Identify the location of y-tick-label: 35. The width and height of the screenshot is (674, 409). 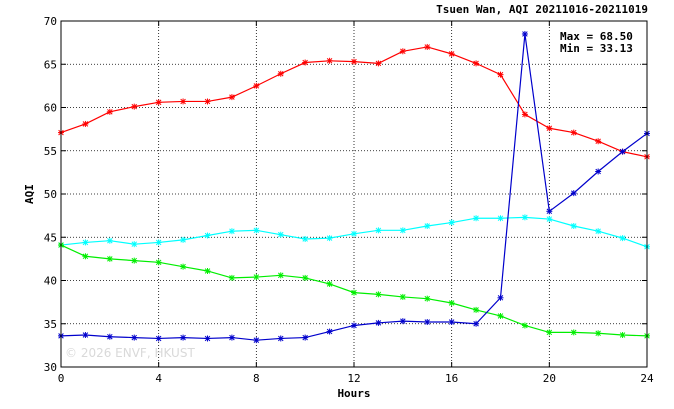
(50, 324).